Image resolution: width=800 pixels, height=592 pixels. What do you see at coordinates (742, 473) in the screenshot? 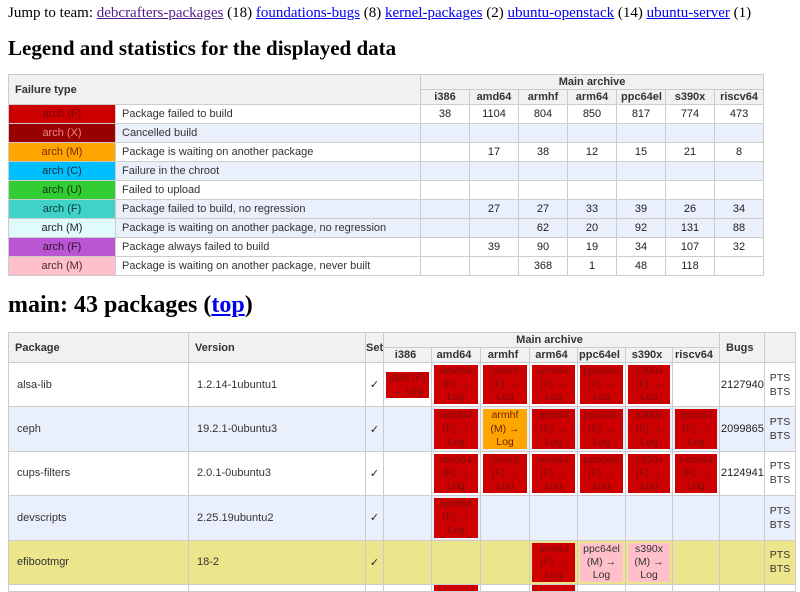
I see `bug-number: 2124941` at bounding box center [742, 473].